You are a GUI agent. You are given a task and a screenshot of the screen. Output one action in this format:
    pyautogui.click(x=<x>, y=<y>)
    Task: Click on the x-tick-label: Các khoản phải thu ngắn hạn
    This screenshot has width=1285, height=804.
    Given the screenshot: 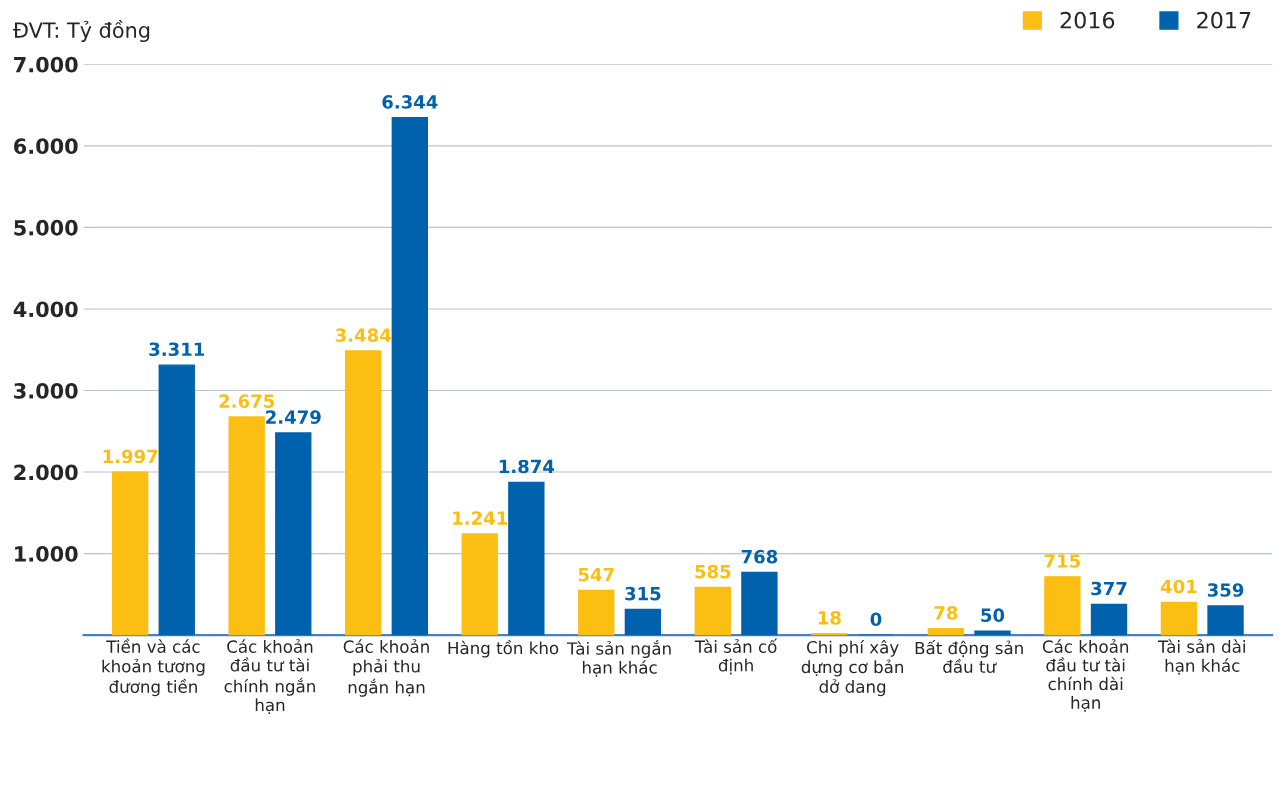 What is the action you would take?
    pyautogui.click(x=386, y=668)
    